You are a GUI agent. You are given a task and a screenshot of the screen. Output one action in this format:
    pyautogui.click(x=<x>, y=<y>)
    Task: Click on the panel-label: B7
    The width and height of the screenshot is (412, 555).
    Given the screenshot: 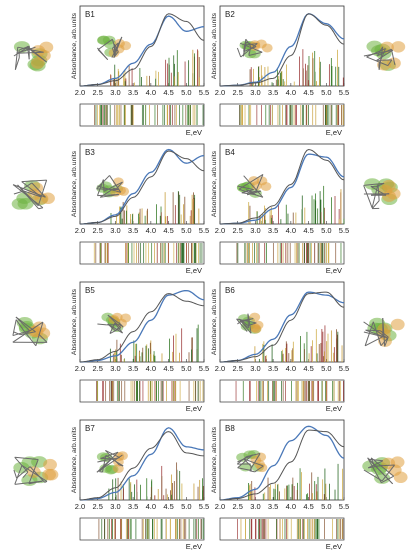 What is the action you would take?
    pyautogui.click(x=90, y=428)
    